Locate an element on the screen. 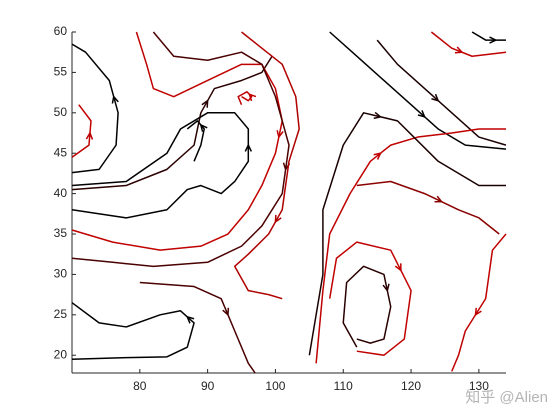 This screenshot has width=560, height=420. x-tick-label: 90 is located at coordinates (208, 386).